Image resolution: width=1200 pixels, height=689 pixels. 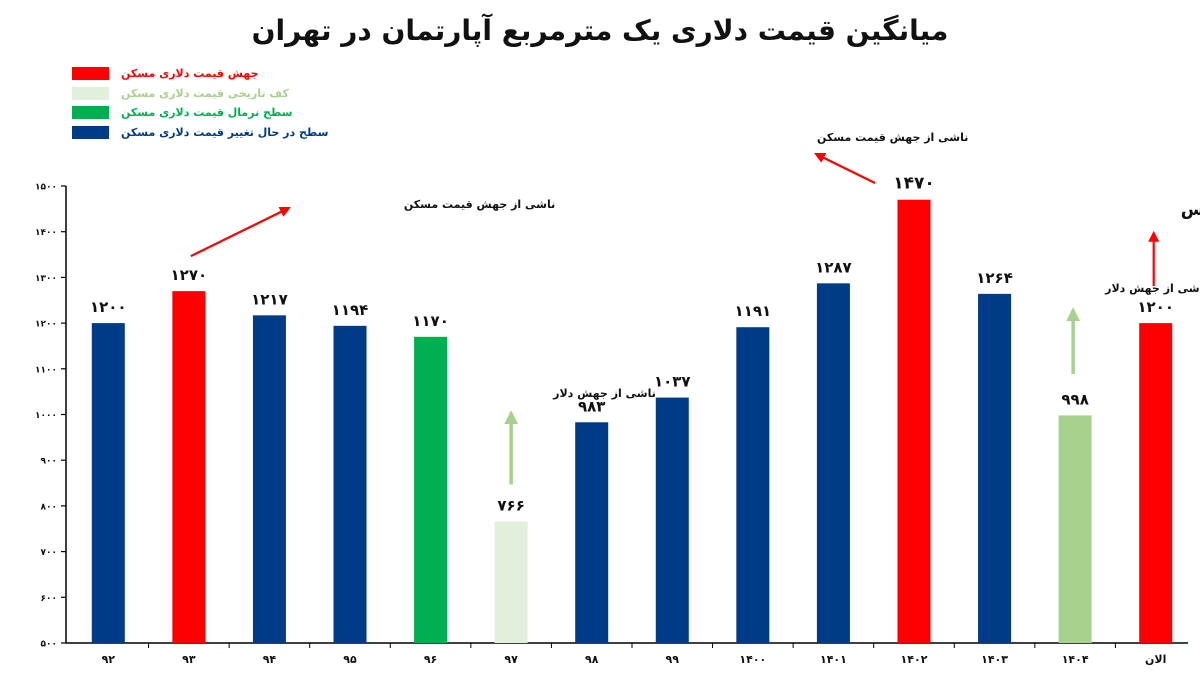 What do you see at coordinates (270, 659) in the screenshot?
I see `x-tick-label: ۹۴` at bounding box center [270, 659].